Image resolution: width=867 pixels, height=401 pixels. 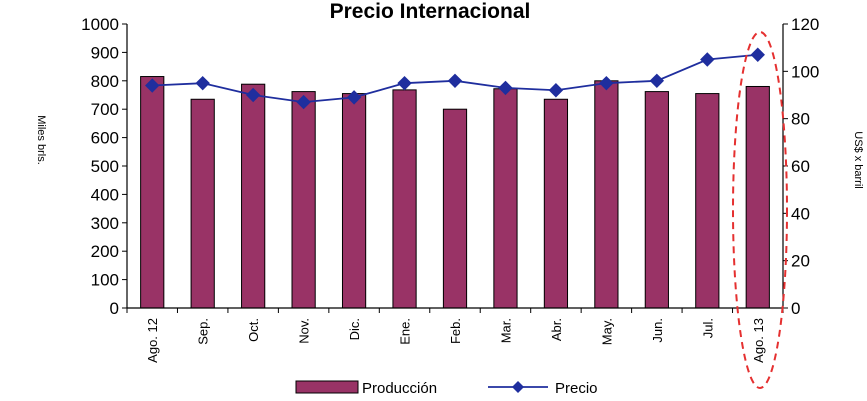 What do you see at coordinates (399, 388) in the screenshot?
I see `legend-label-produccion: Producción` at bounding box center [399, 388].